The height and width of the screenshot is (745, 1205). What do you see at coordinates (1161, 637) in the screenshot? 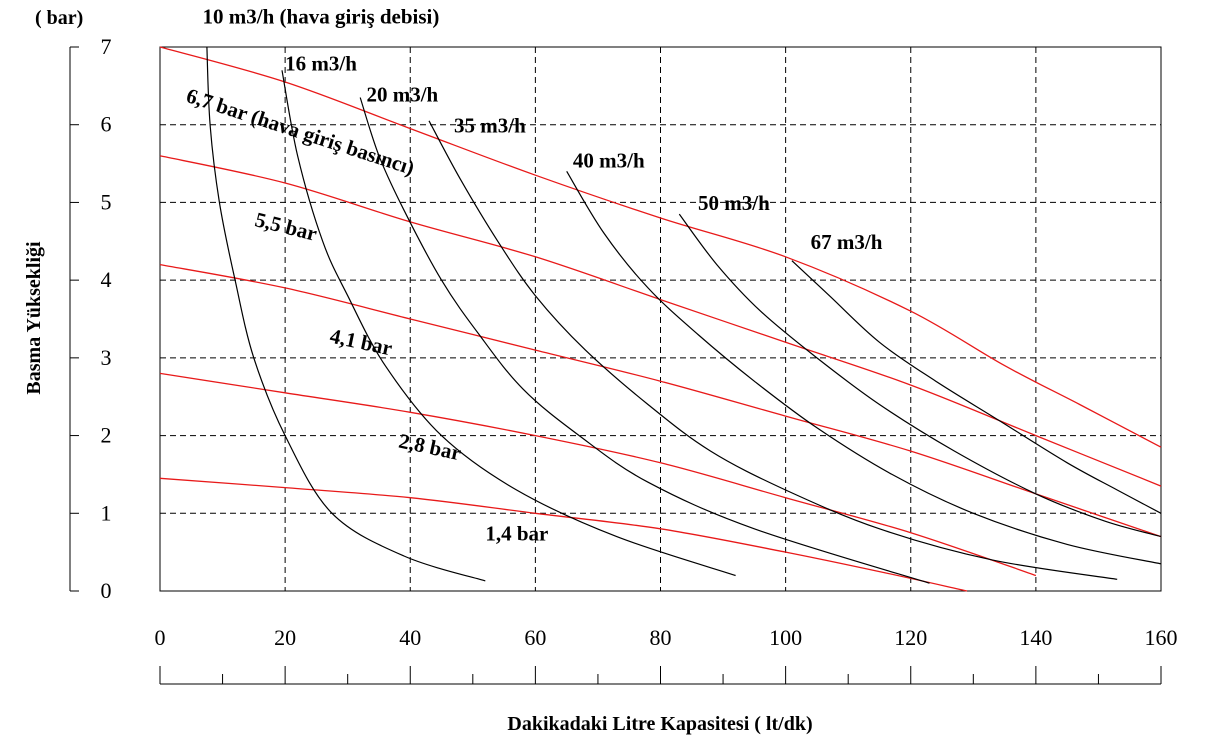
I see `x-tick-label: 160` at bounding box center [1161, 637].